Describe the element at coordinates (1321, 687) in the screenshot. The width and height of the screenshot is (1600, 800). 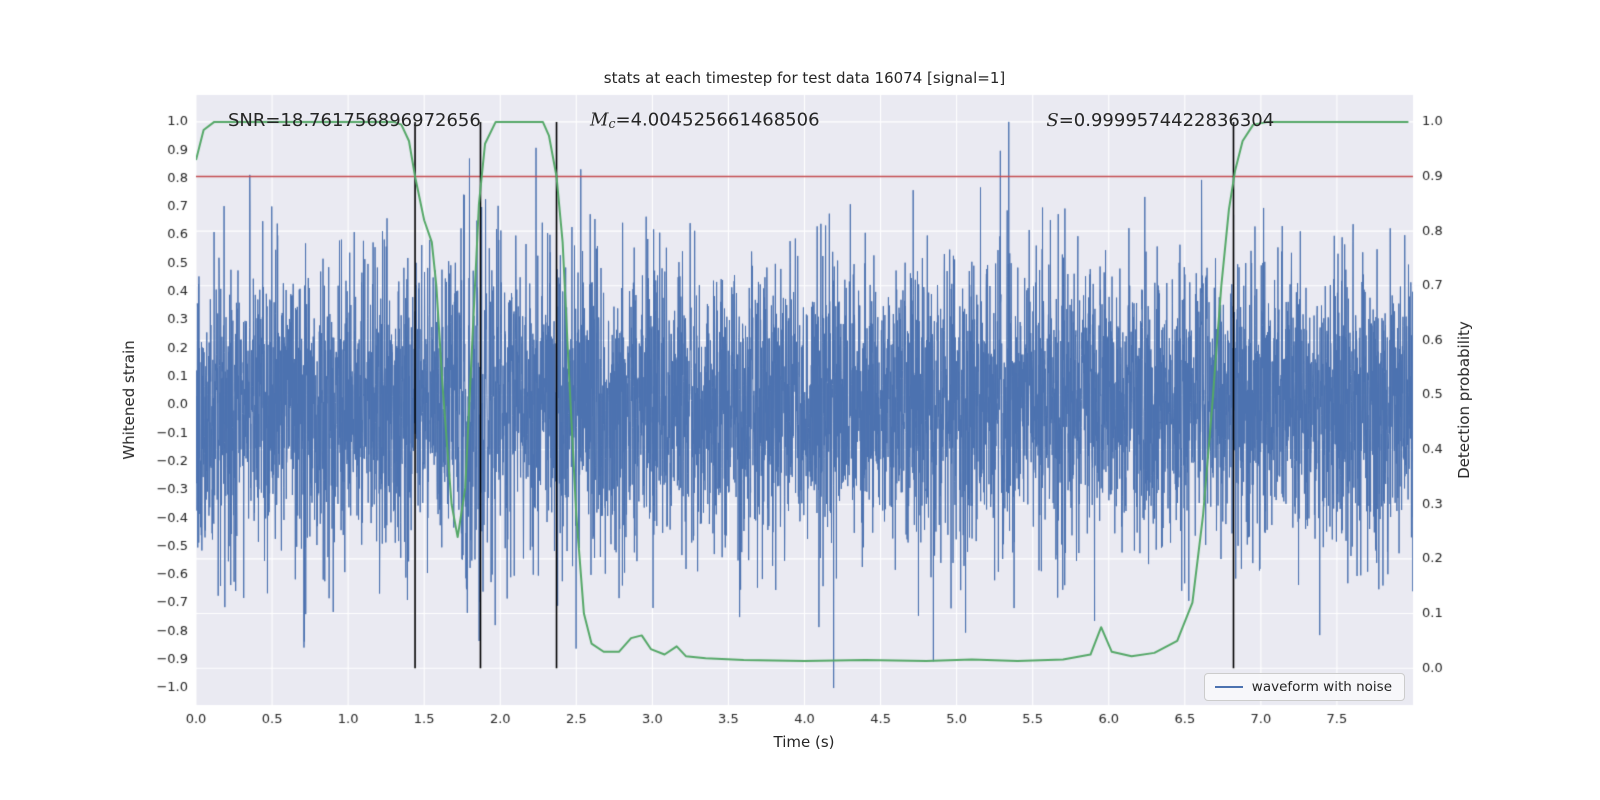
I see `legend-label: waveform with noise` at that location.